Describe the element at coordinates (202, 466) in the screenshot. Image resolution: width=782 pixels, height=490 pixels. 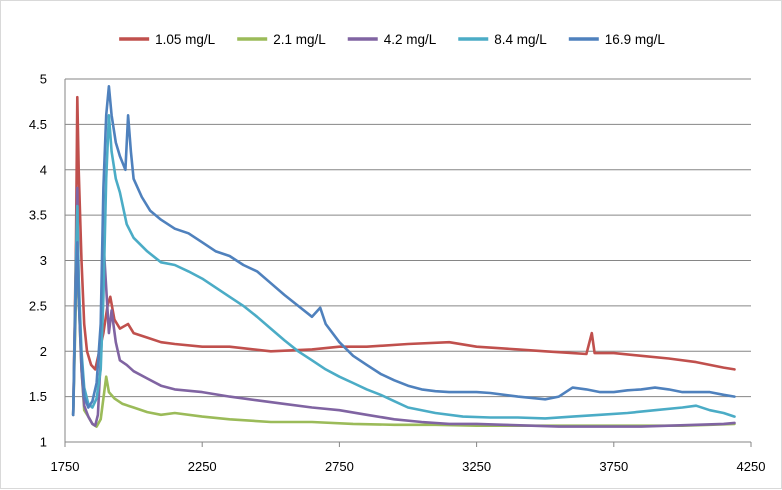
I see `x-tick-label: 2250` at that location.